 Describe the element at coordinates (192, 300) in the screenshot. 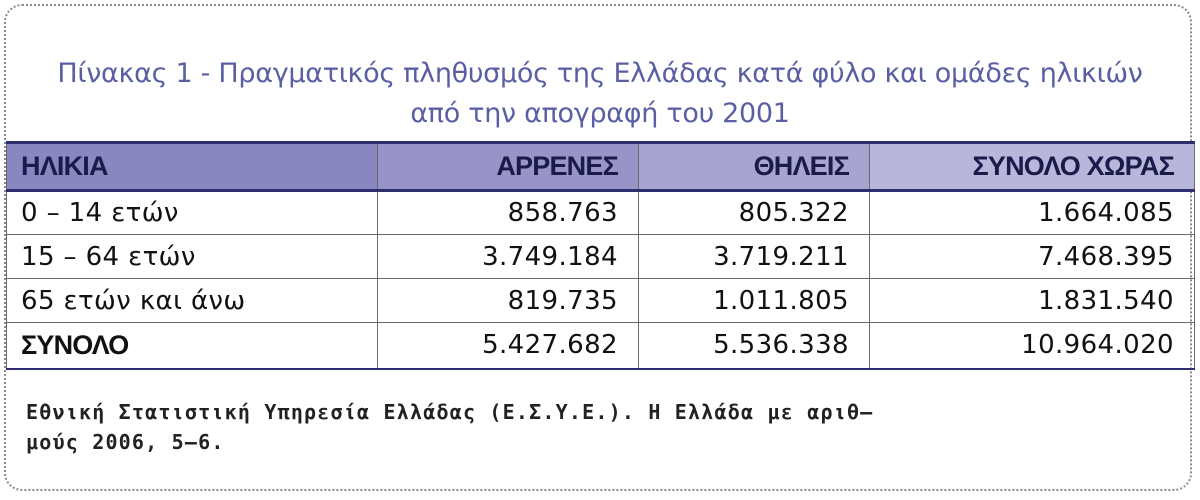

I see `row-age-group: 65 ετών και άνω` at that location.